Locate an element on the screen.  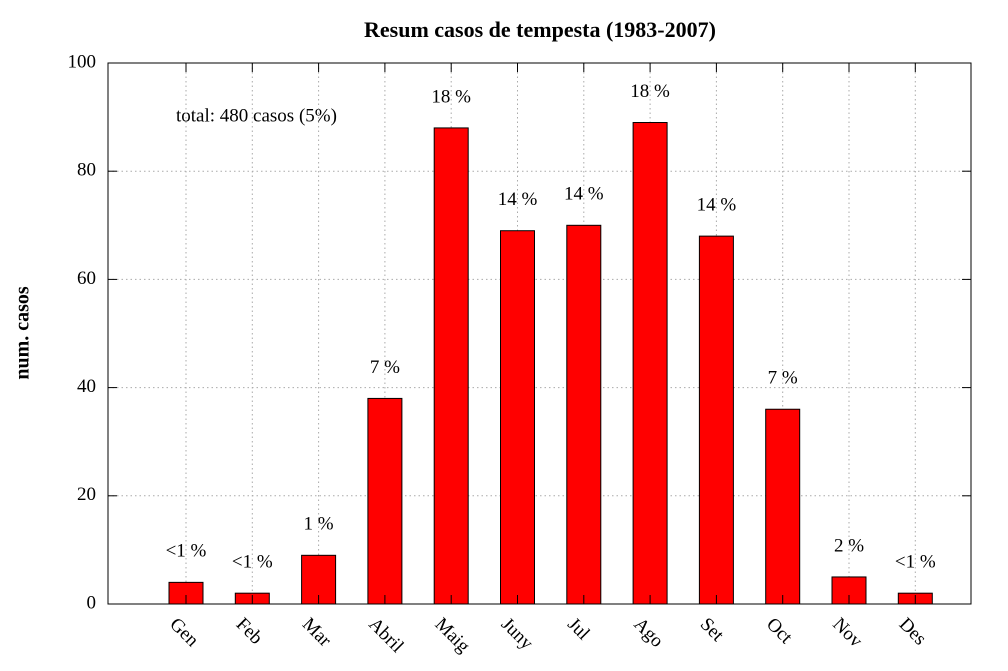
chart-title: Resum casos de tempesta (1983-2007) is located at coordinates (540, 29).